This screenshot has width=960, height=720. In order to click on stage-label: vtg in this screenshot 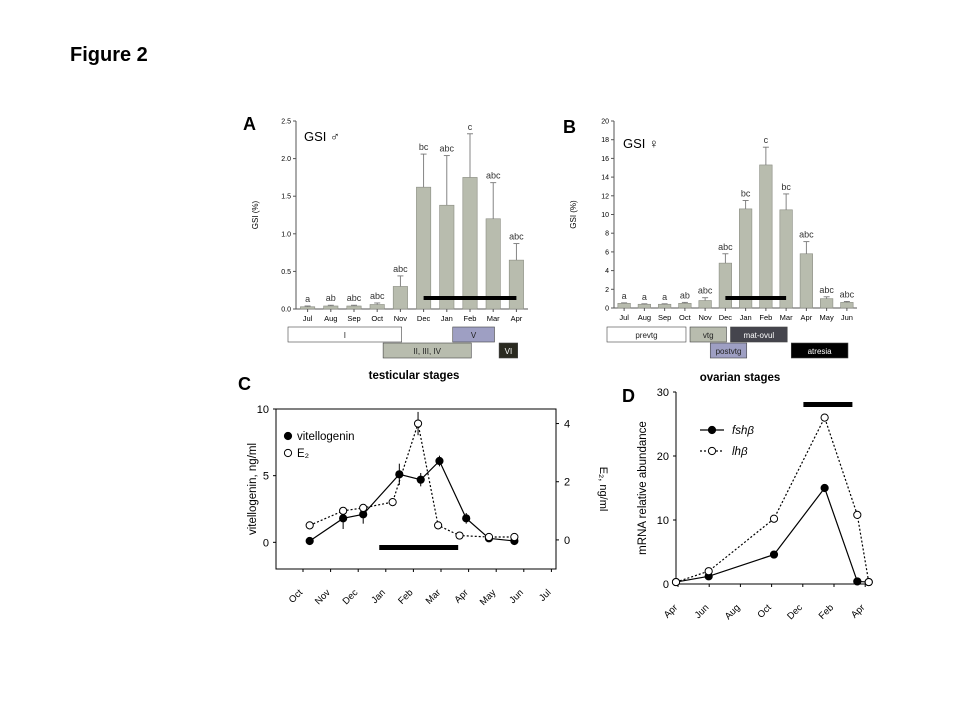, I will do `click(708, 335)`.